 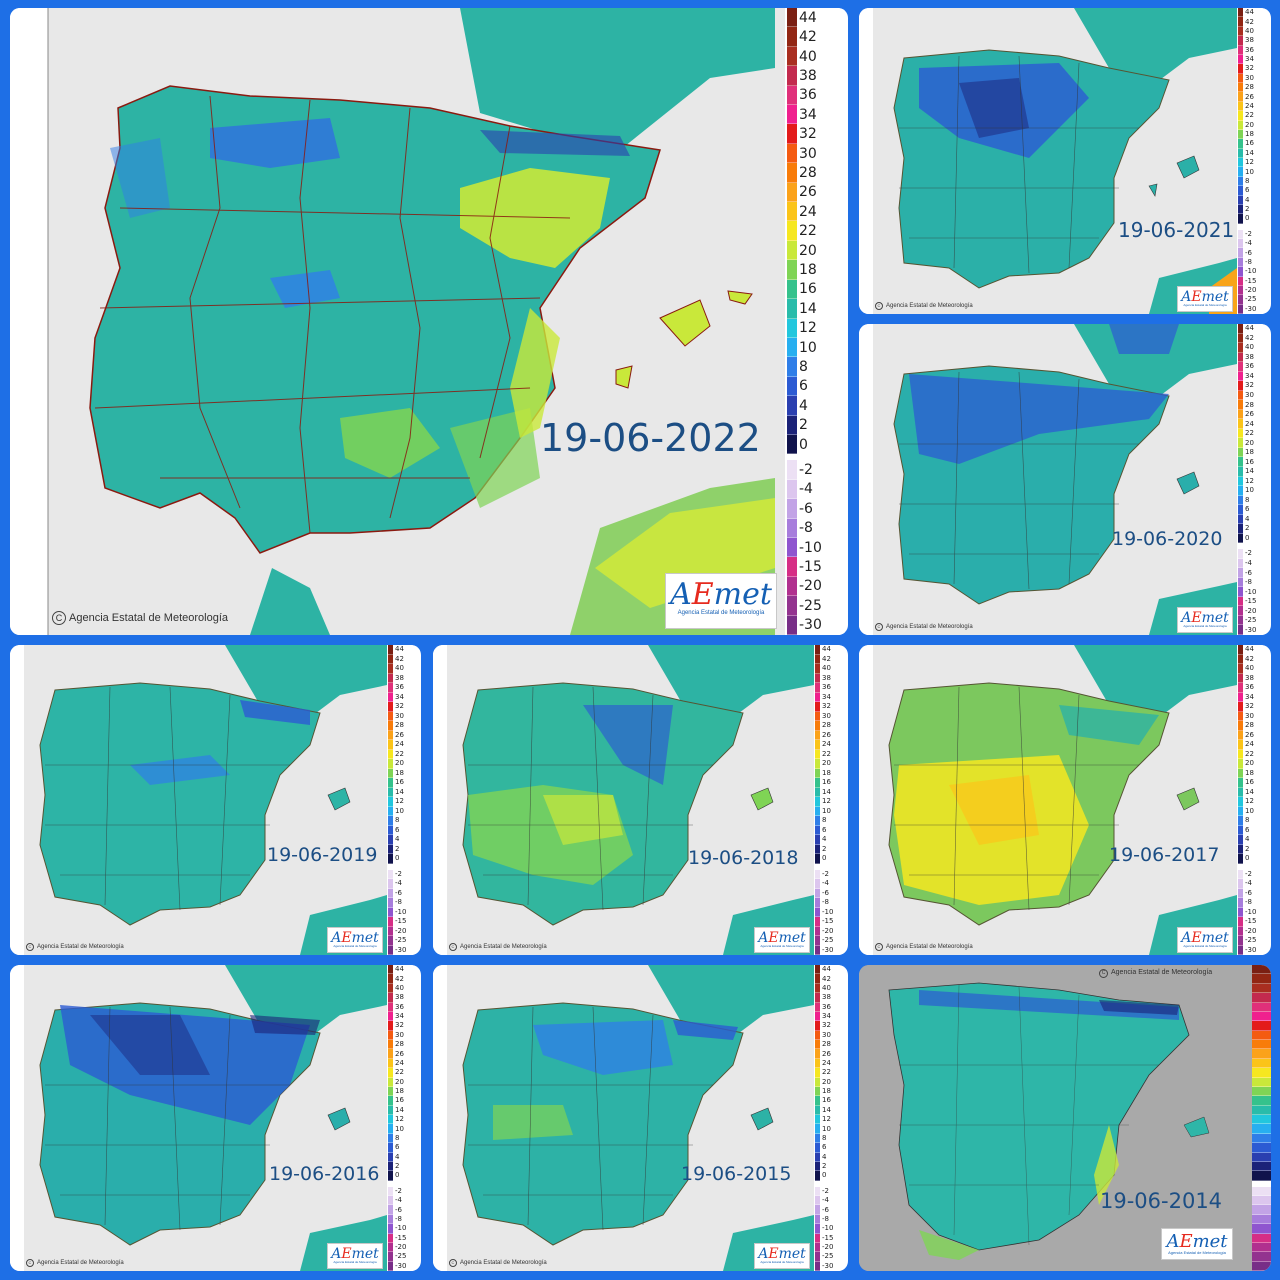 What do you see at coordinates (808, 95) in the screenshot?
I see `legend-label: 36` at bounding box center [808, 95].